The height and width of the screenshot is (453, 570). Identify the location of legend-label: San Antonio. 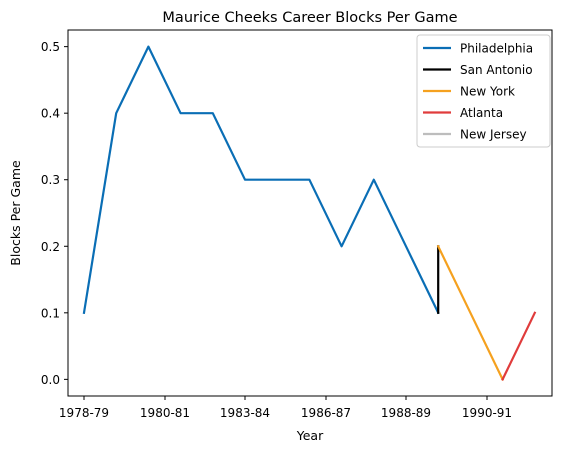
(496, 70).